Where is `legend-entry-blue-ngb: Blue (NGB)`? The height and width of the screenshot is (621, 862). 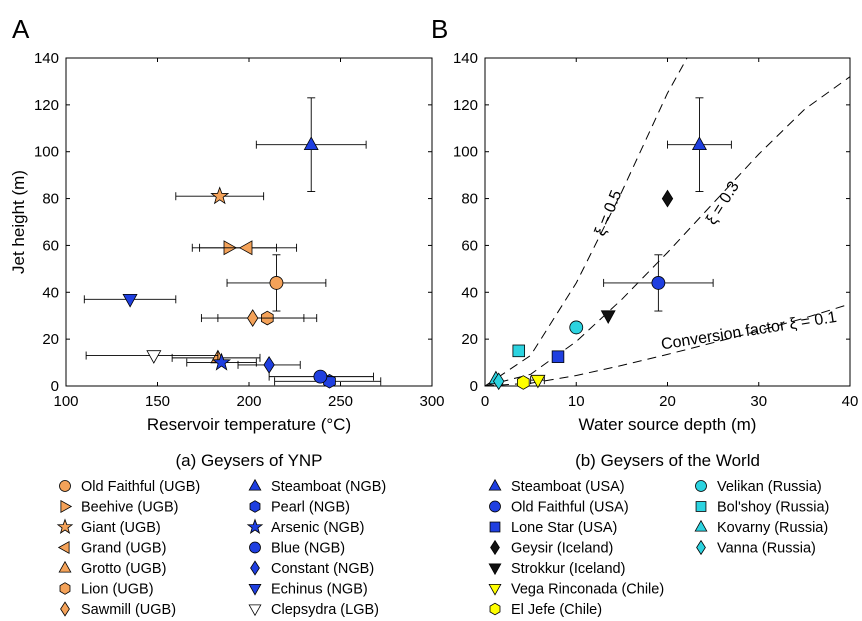
legend-entry-blue-ngb: Blue (NGB) is located at coordinates (297, 549).